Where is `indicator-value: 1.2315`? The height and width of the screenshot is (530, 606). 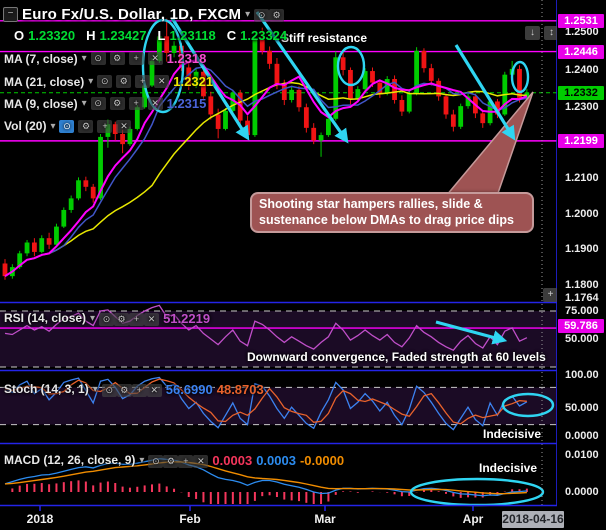
indicator-value: 1.2315 is located at coordinates (186, 103).